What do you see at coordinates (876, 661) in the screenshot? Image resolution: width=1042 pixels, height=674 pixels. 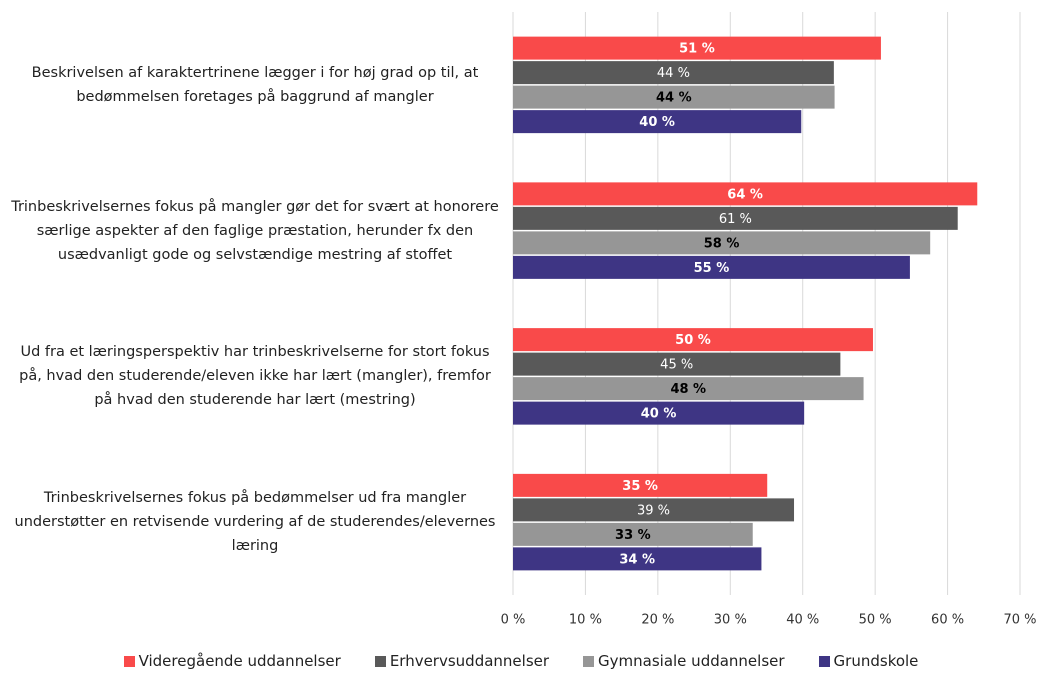 I see `legend-label: Grundskole` at bounding box center [876, 661].